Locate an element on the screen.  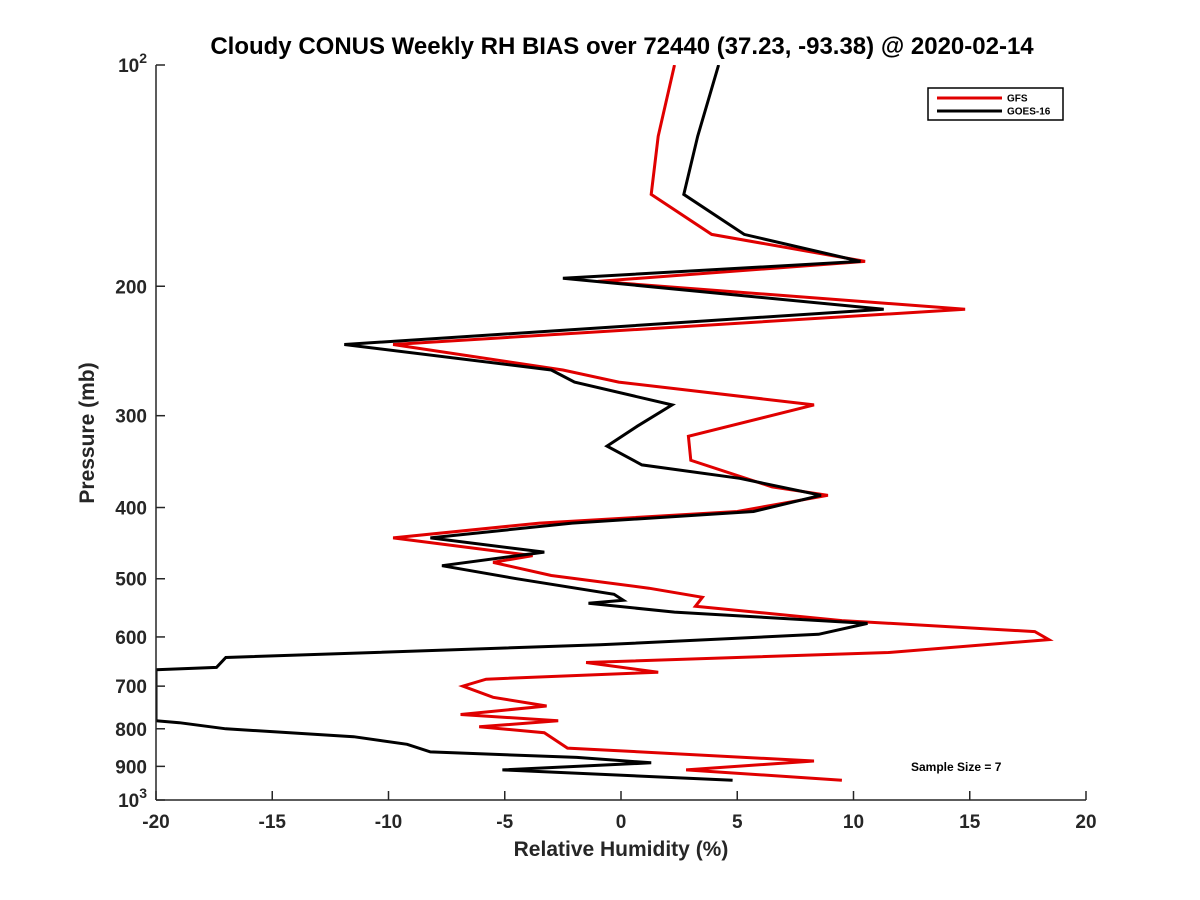
y-tick-label: 500 is located at coordinates (131, 580).